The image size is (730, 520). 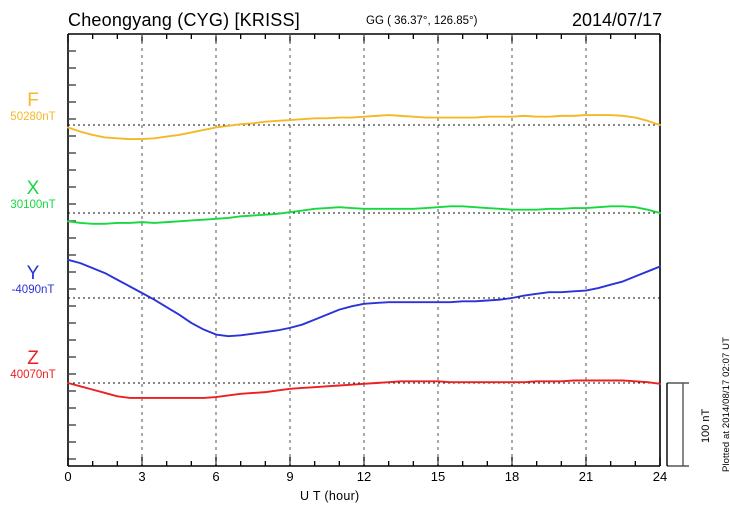 I want to click on component-label-x: X 30100nT, so click(x=33, y=195).